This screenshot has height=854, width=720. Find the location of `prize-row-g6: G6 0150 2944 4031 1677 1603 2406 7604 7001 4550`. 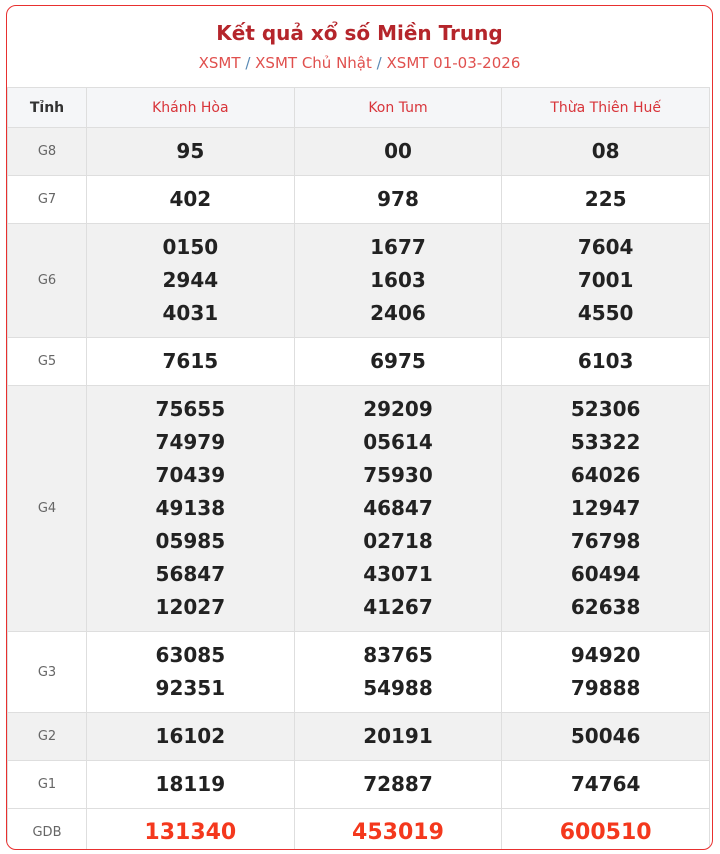

prize-row-g6: G6 0150 2944 4031 1677 1603 2406 7604 7001 4550 is located at coordinates (358, 280).